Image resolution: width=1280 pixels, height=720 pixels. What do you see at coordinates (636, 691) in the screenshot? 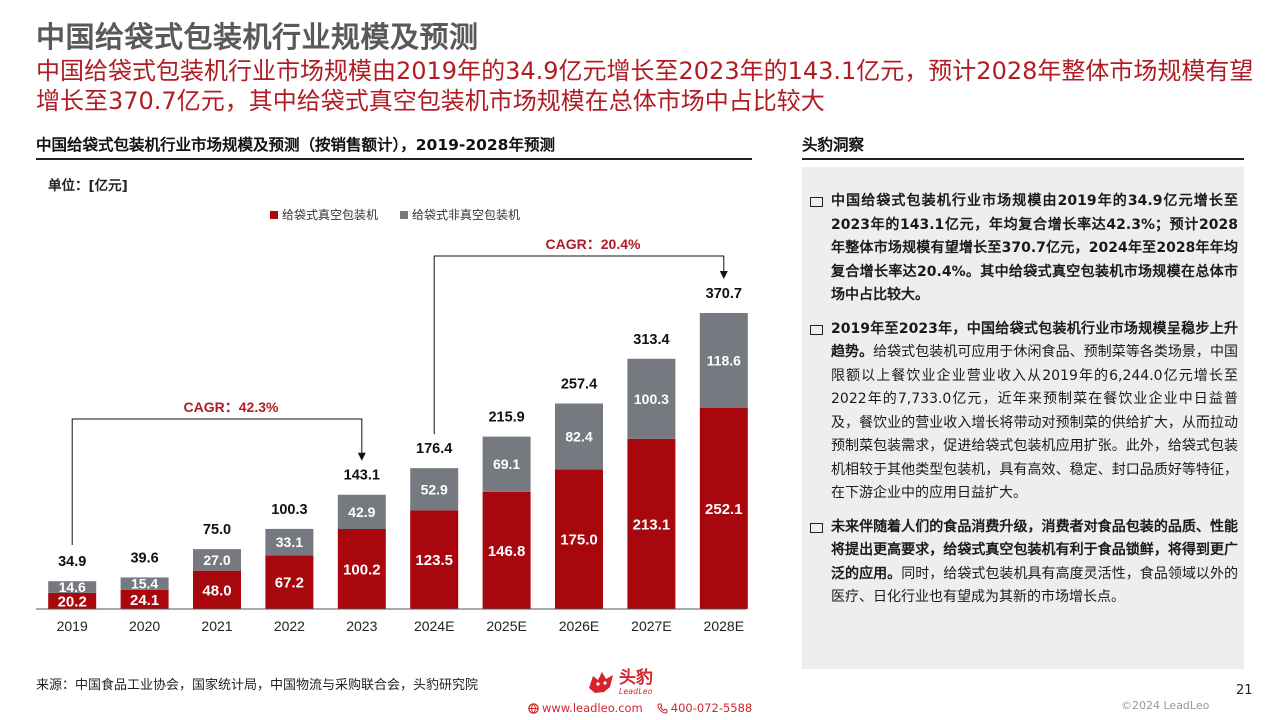
I see `logo-text-en: LeadLeo` at bounding box center [636, 691].